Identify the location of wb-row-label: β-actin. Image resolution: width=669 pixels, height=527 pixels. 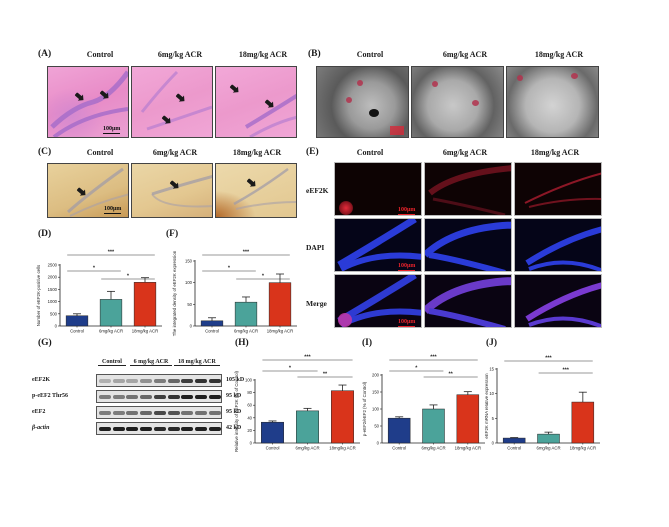
(41, 428).